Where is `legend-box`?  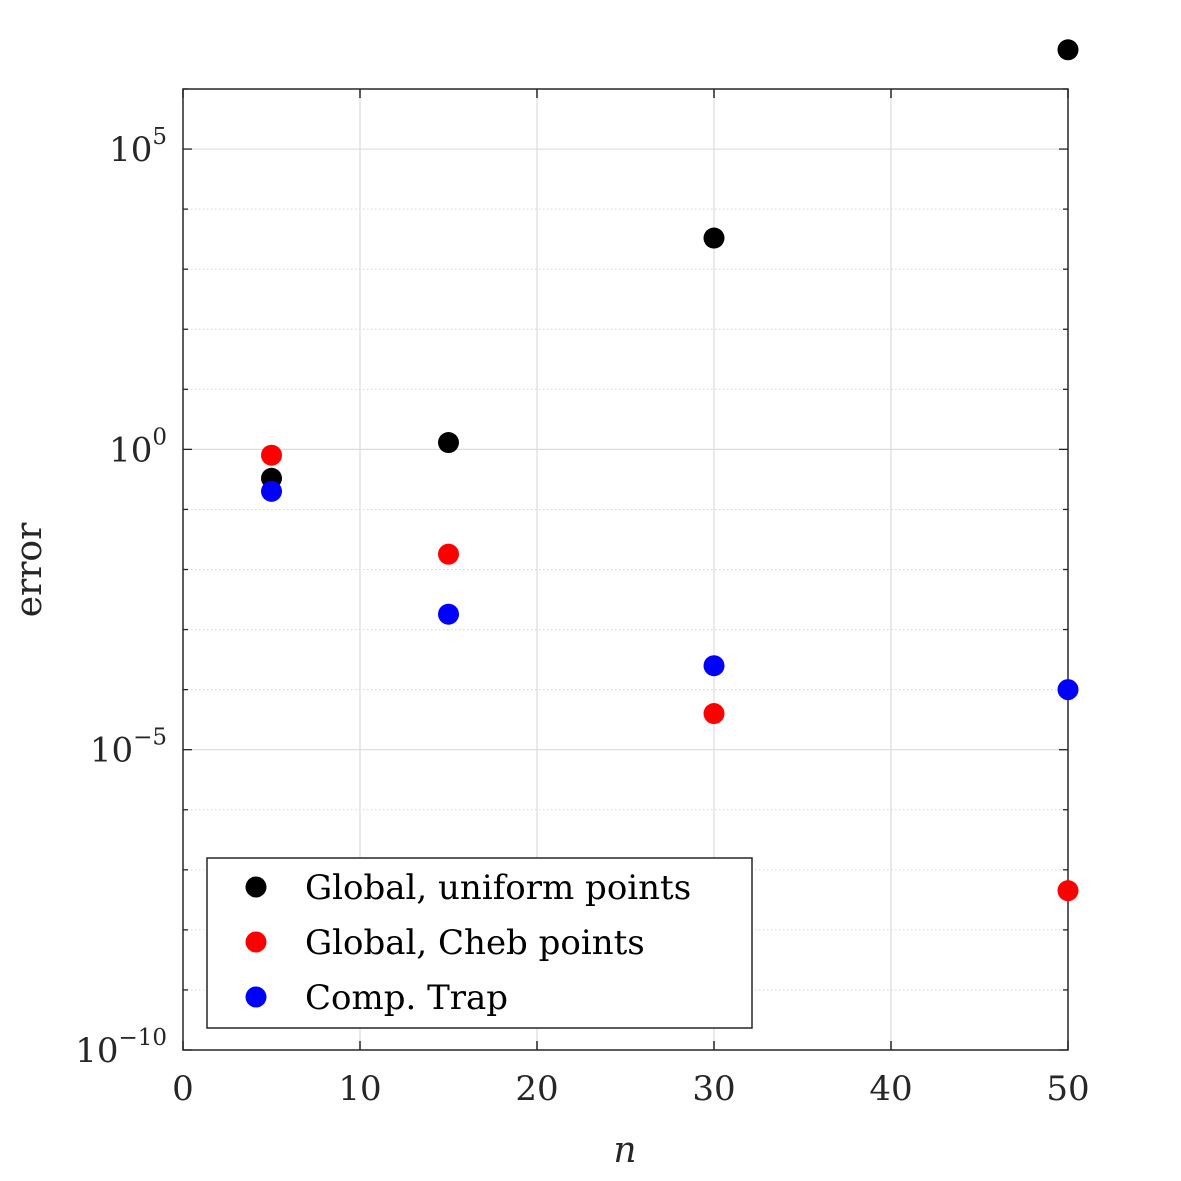 legend-box is located at coordinates (479, 943).